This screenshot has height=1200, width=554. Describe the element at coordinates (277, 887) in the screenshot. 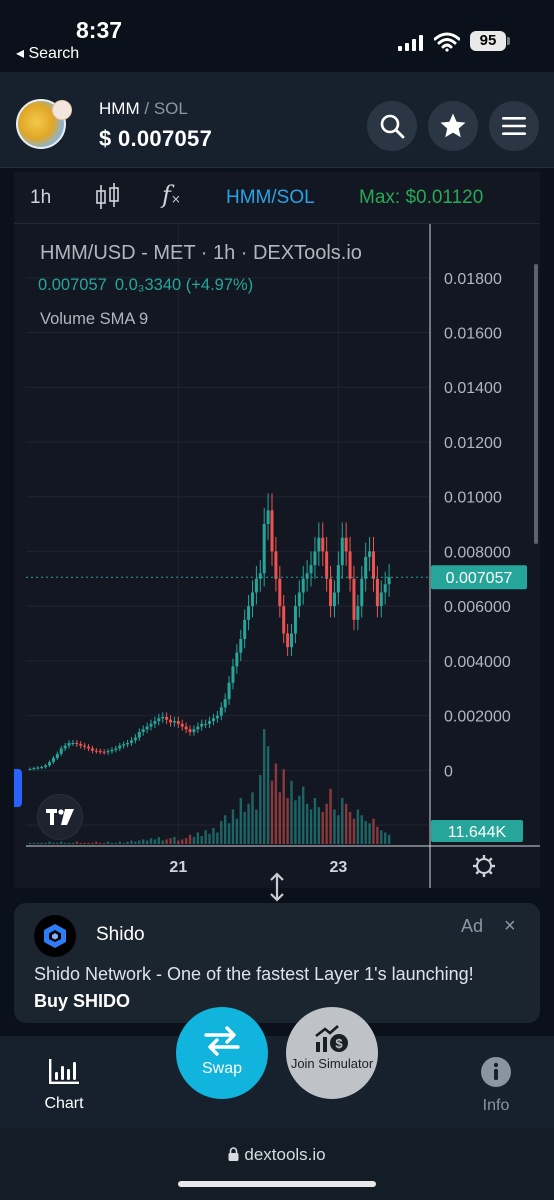

I see `resize-handle-icon` at that location.